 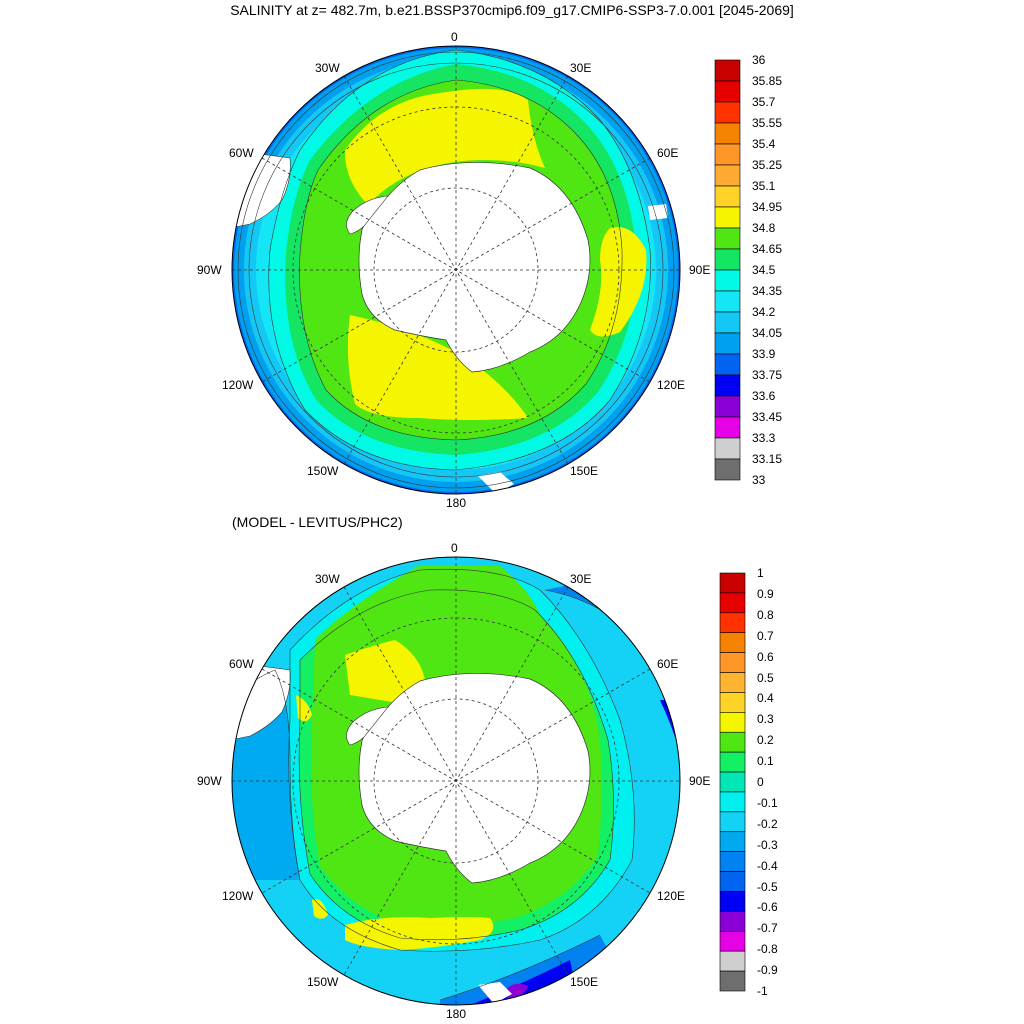 What do you see at coordinates (759, 60) in the screenshot?
I see `colorbar-label: 36` at bounding box center [759, 60].